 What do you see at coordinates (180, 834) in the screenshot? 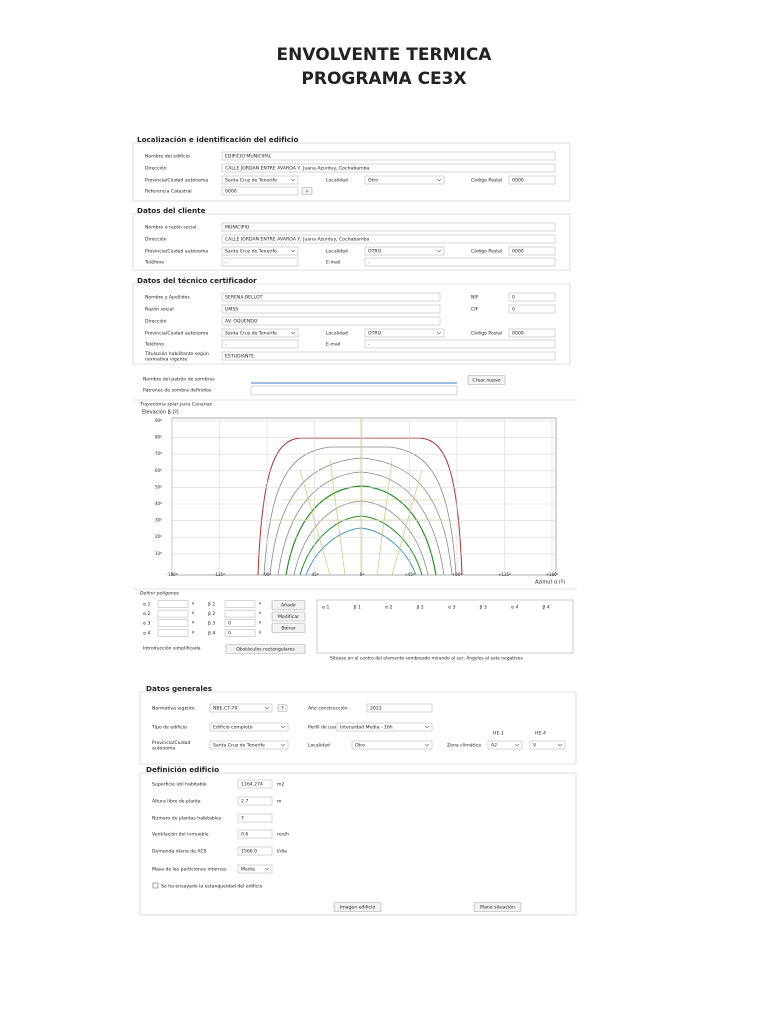
I see `label: Ventilación del inmueble` at bounding box center [180, 834].